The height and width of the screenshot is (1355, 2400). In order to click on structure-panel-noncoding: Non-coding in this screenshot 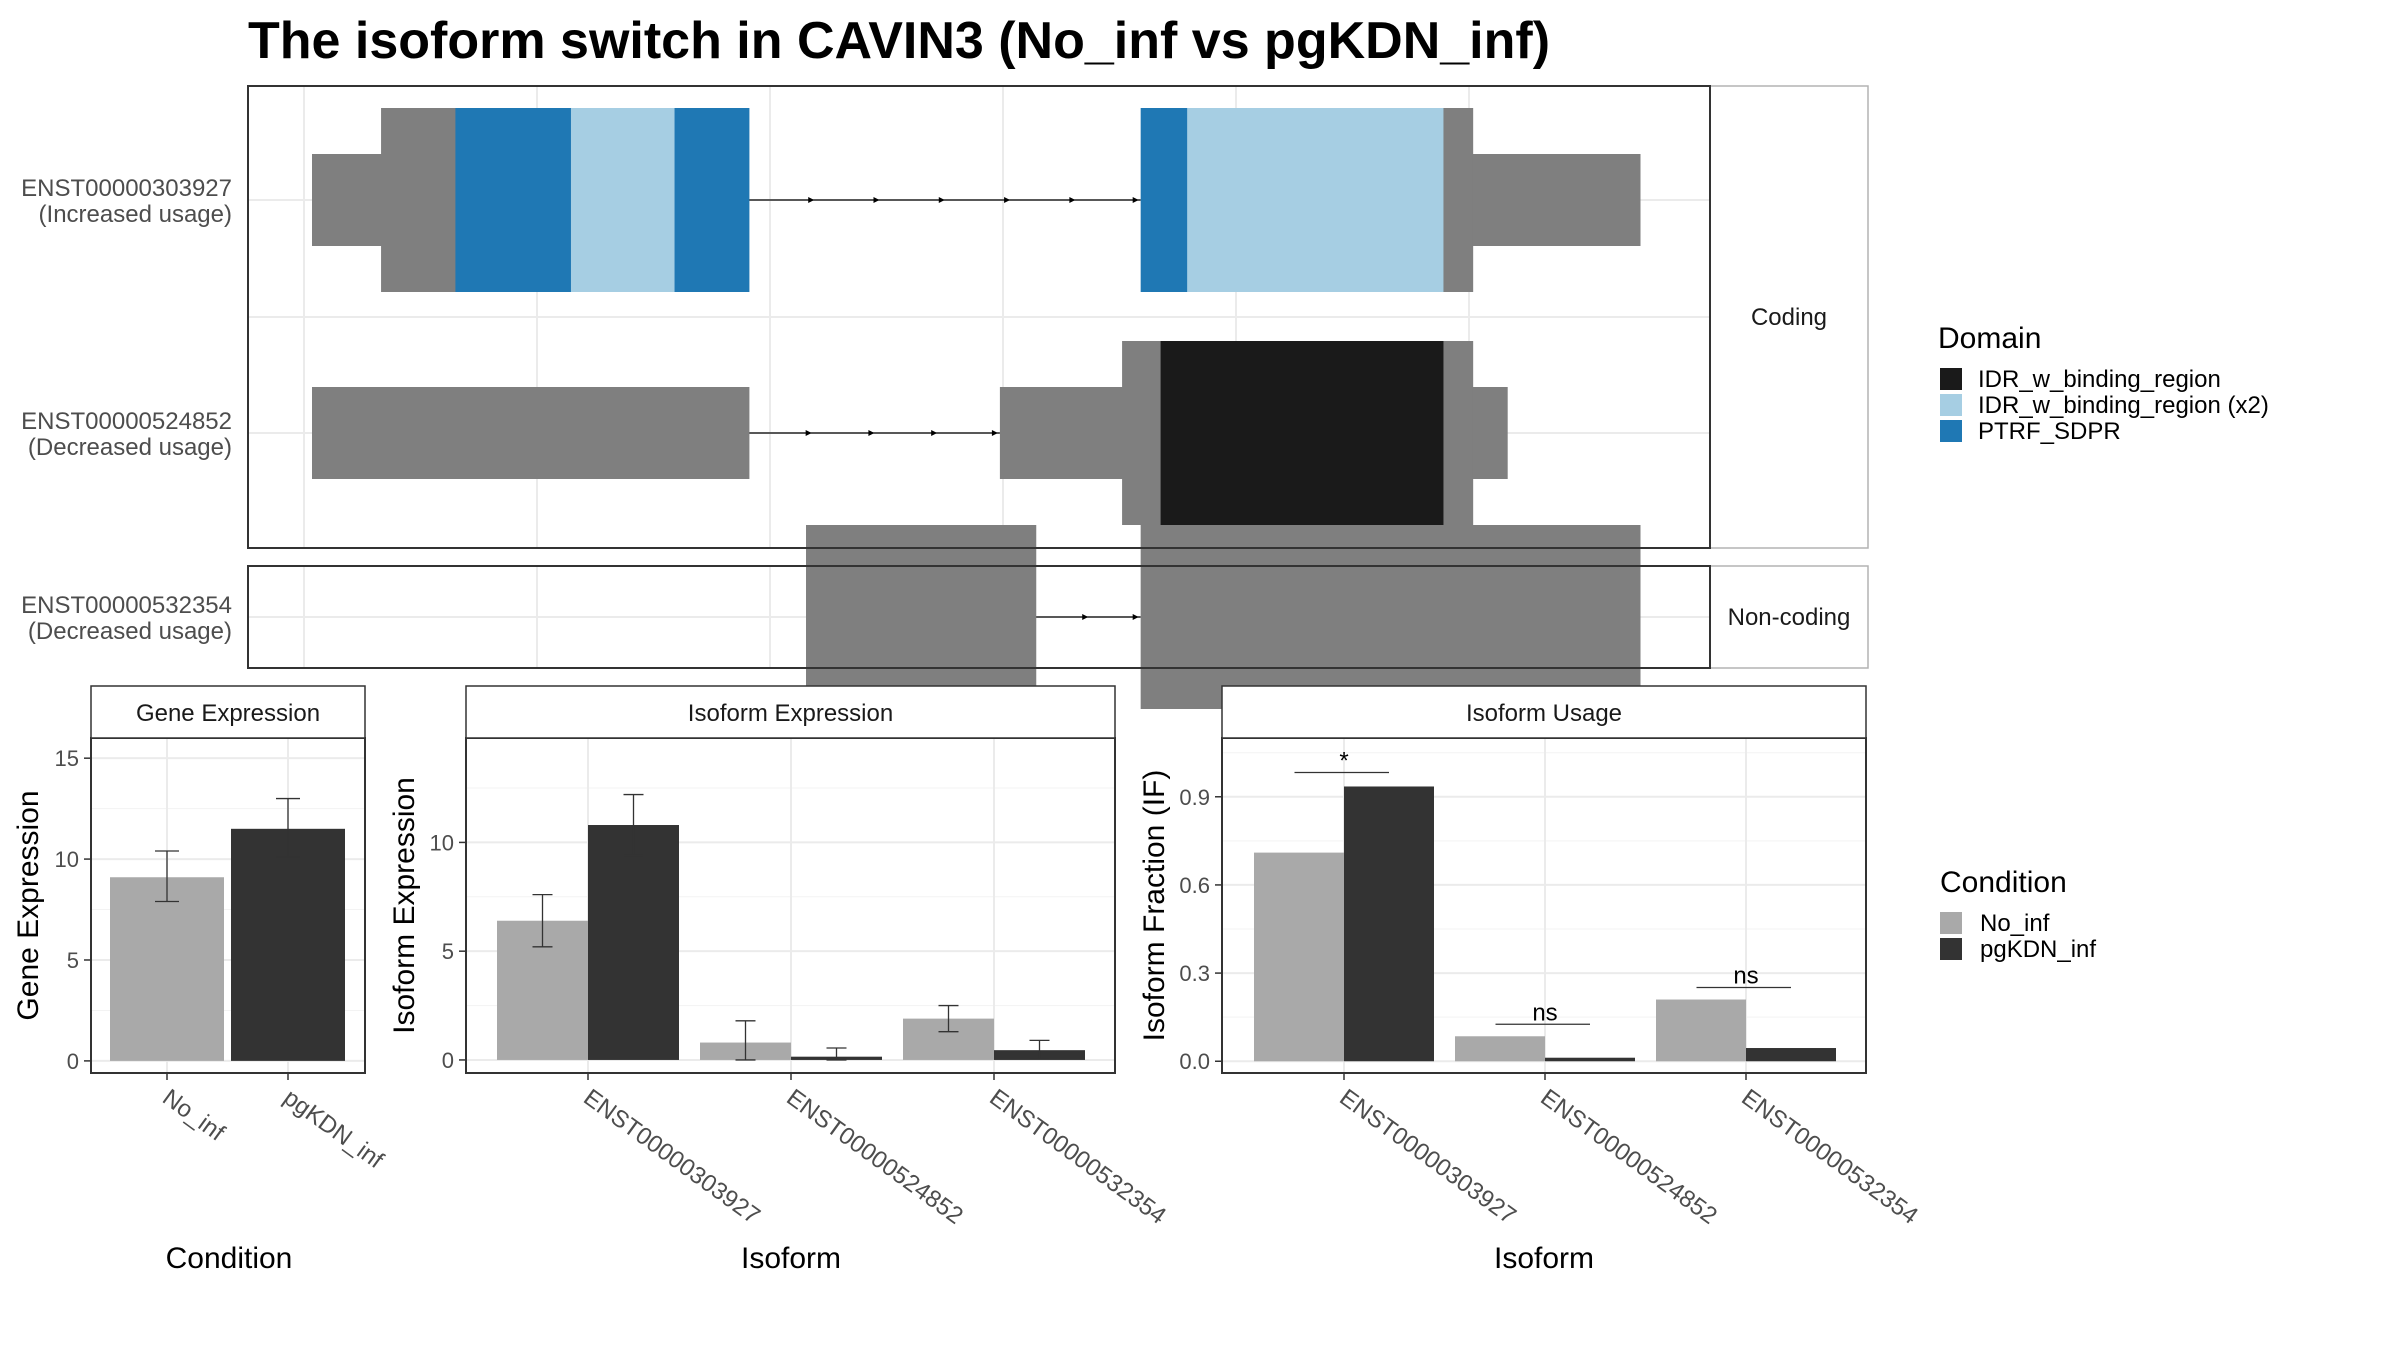, I will do `click(1058, 617)`.